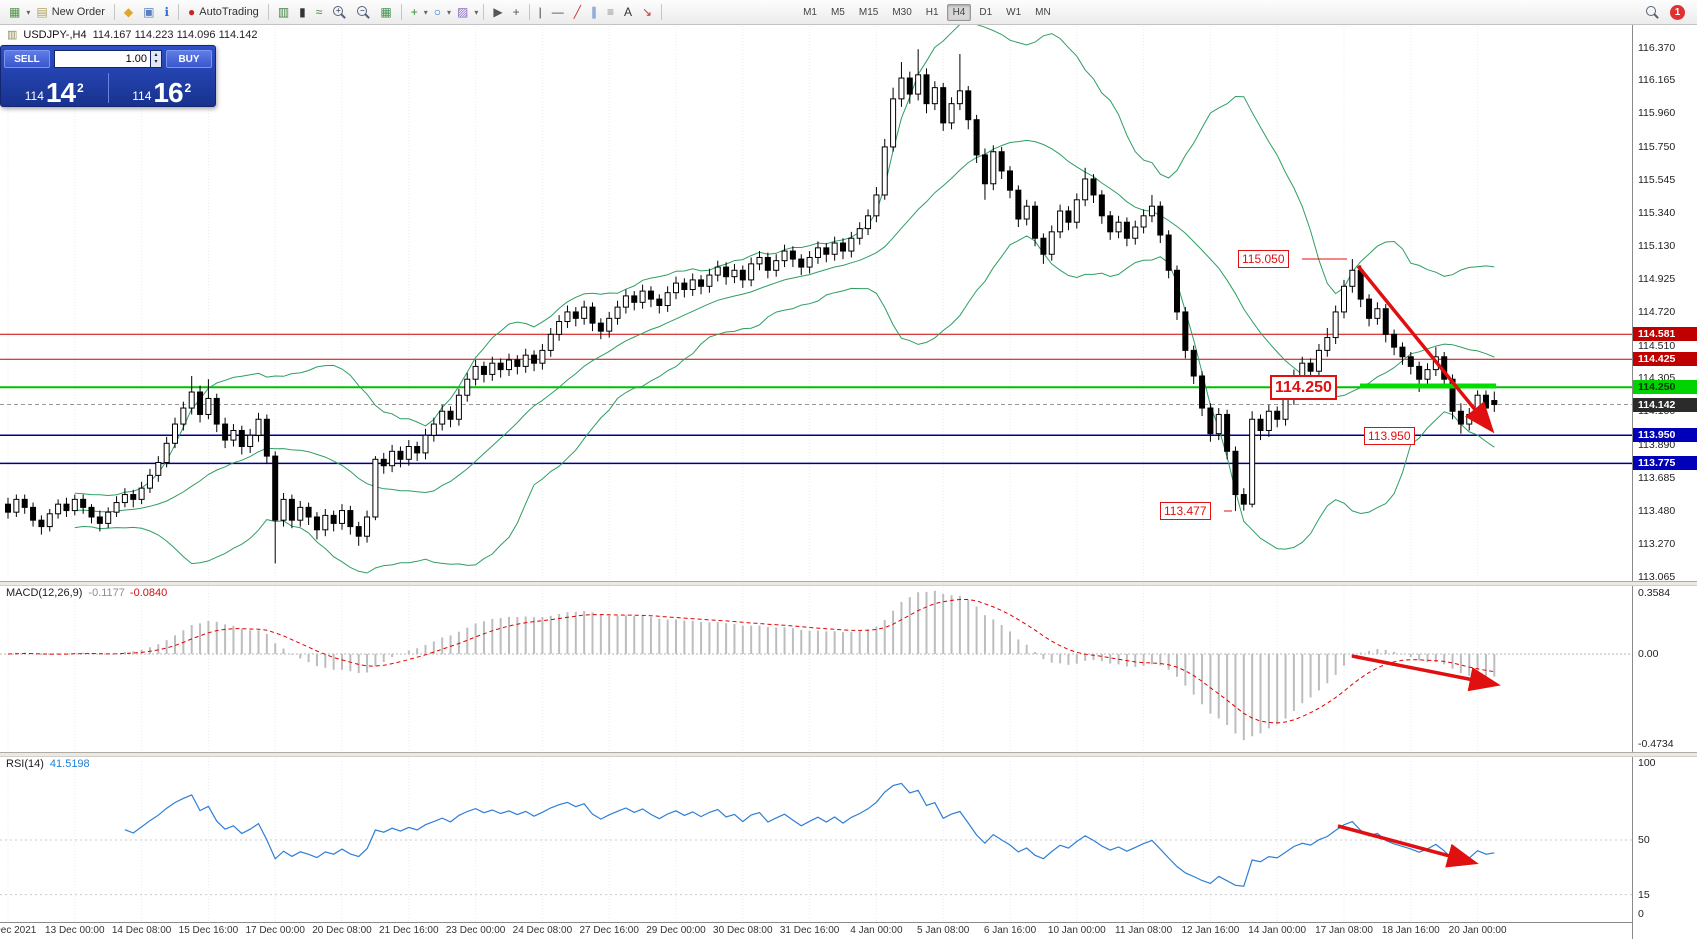 This screenshot has width=1697, height=939. I want to click on sell-button: SELL, so click(27, 59).